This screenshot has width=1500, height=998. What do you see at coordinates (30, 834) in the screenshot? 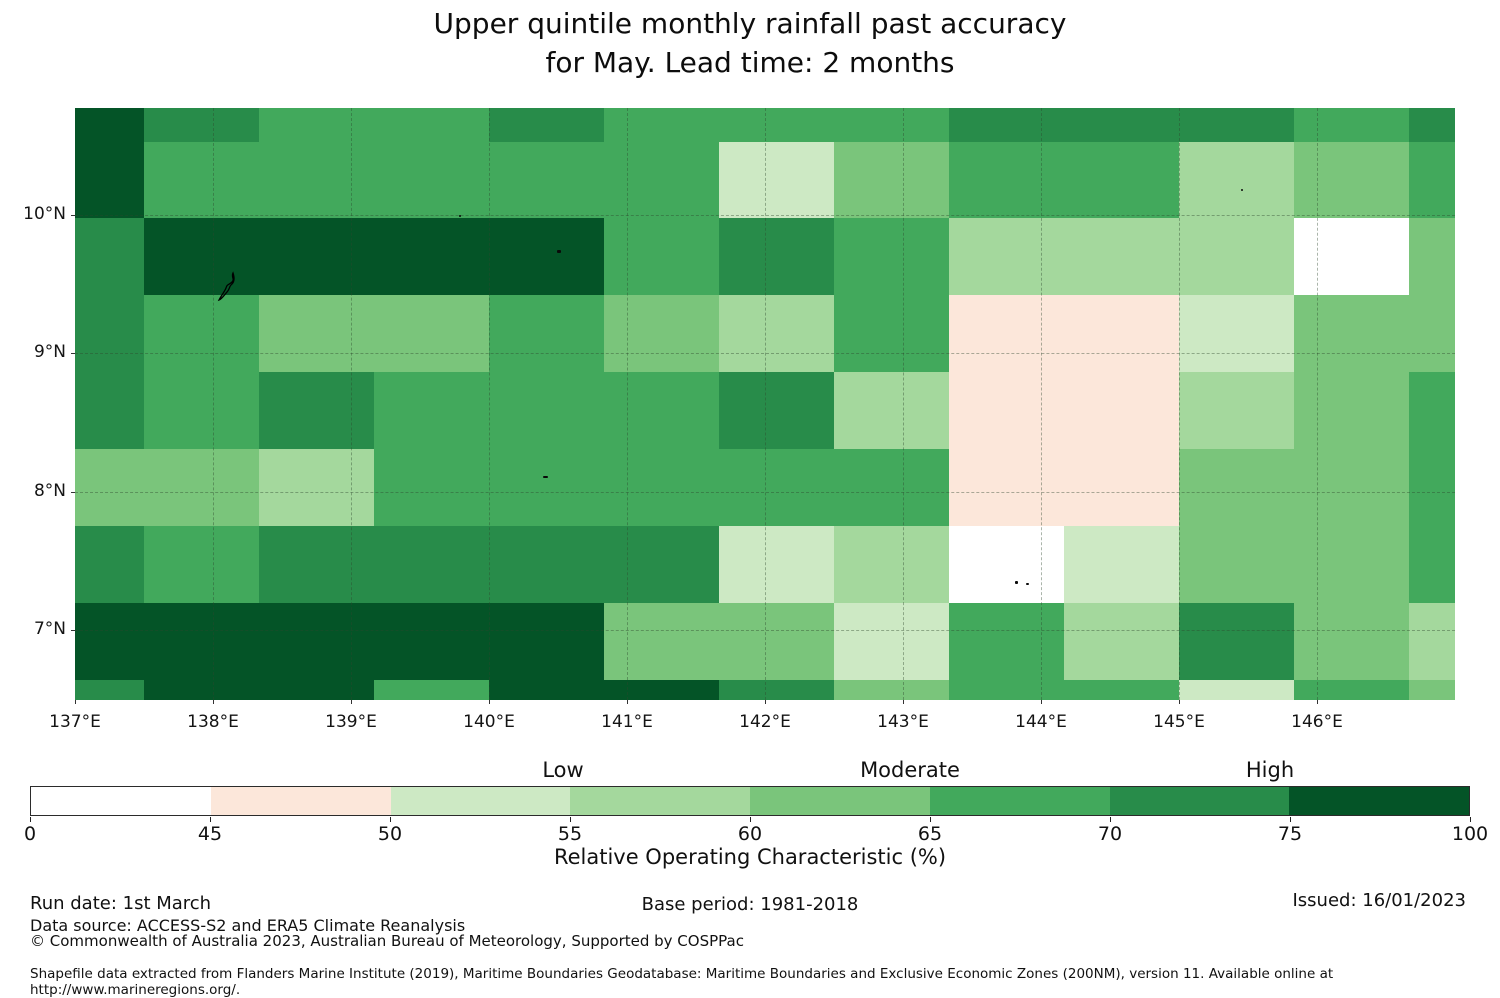
I see `colorbar-tick-label: 0` at bounding box center [30, 834].